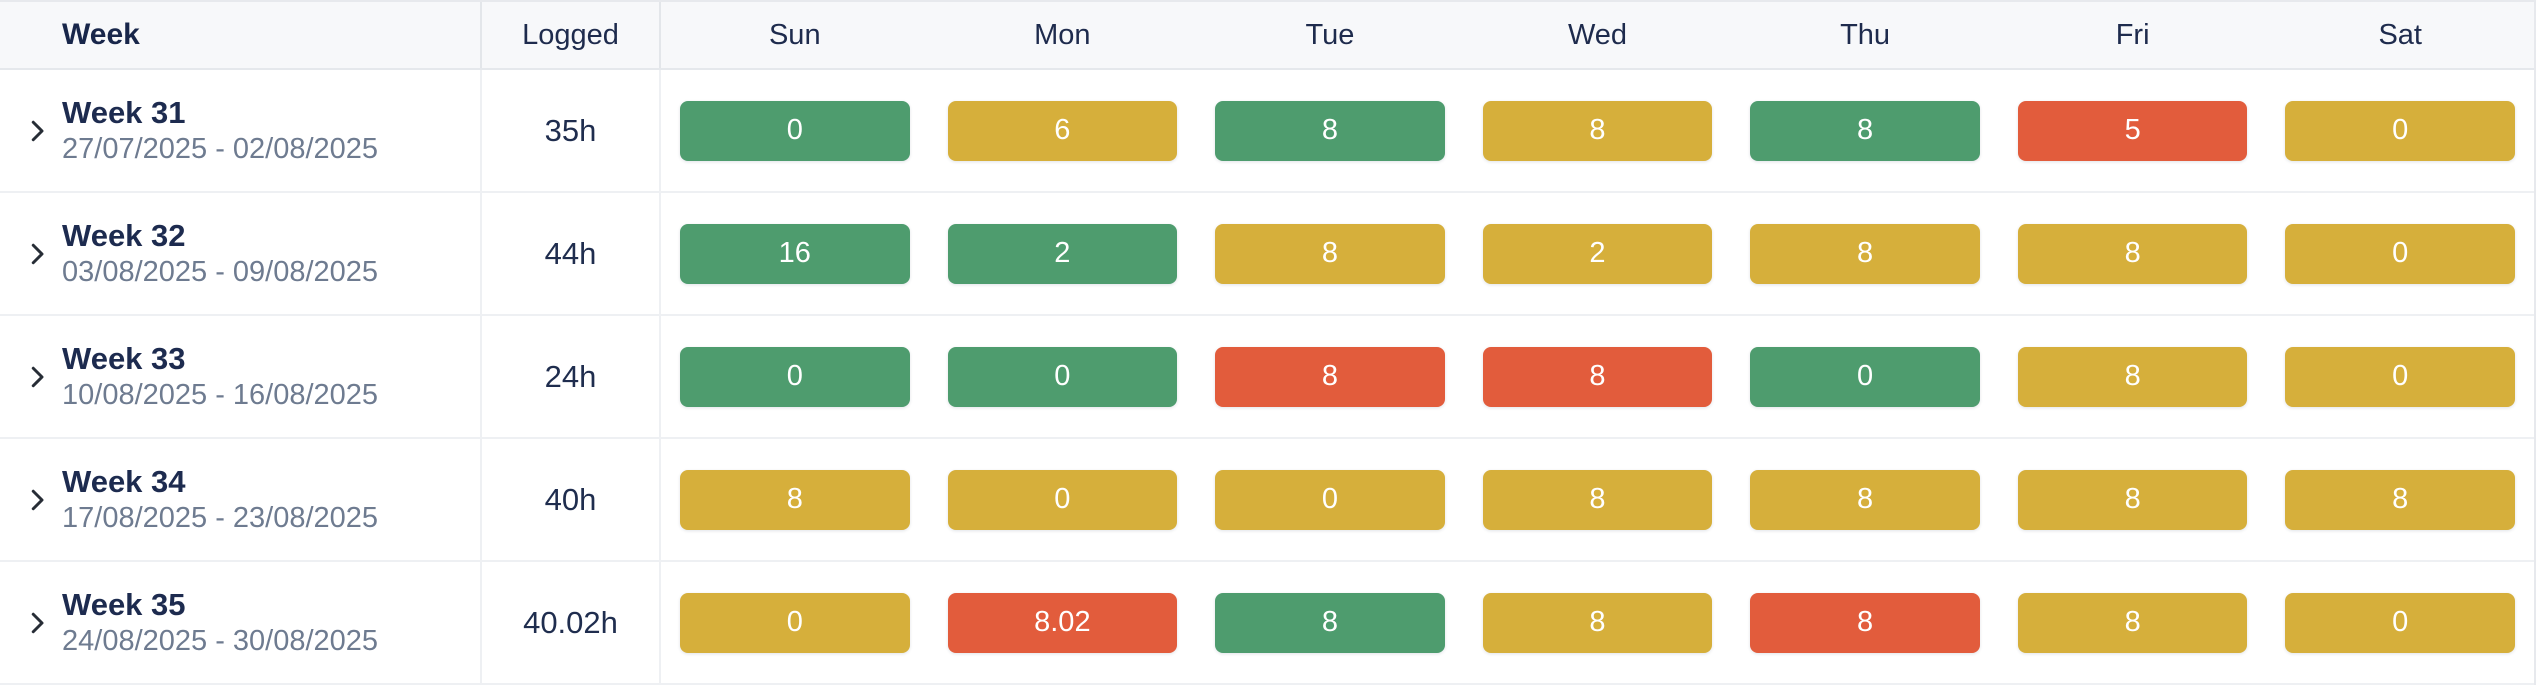  What do you see at coordinates (124, 604) in the screenshot?
I see `week-title: Week 35` at bounding box center [124, 604].